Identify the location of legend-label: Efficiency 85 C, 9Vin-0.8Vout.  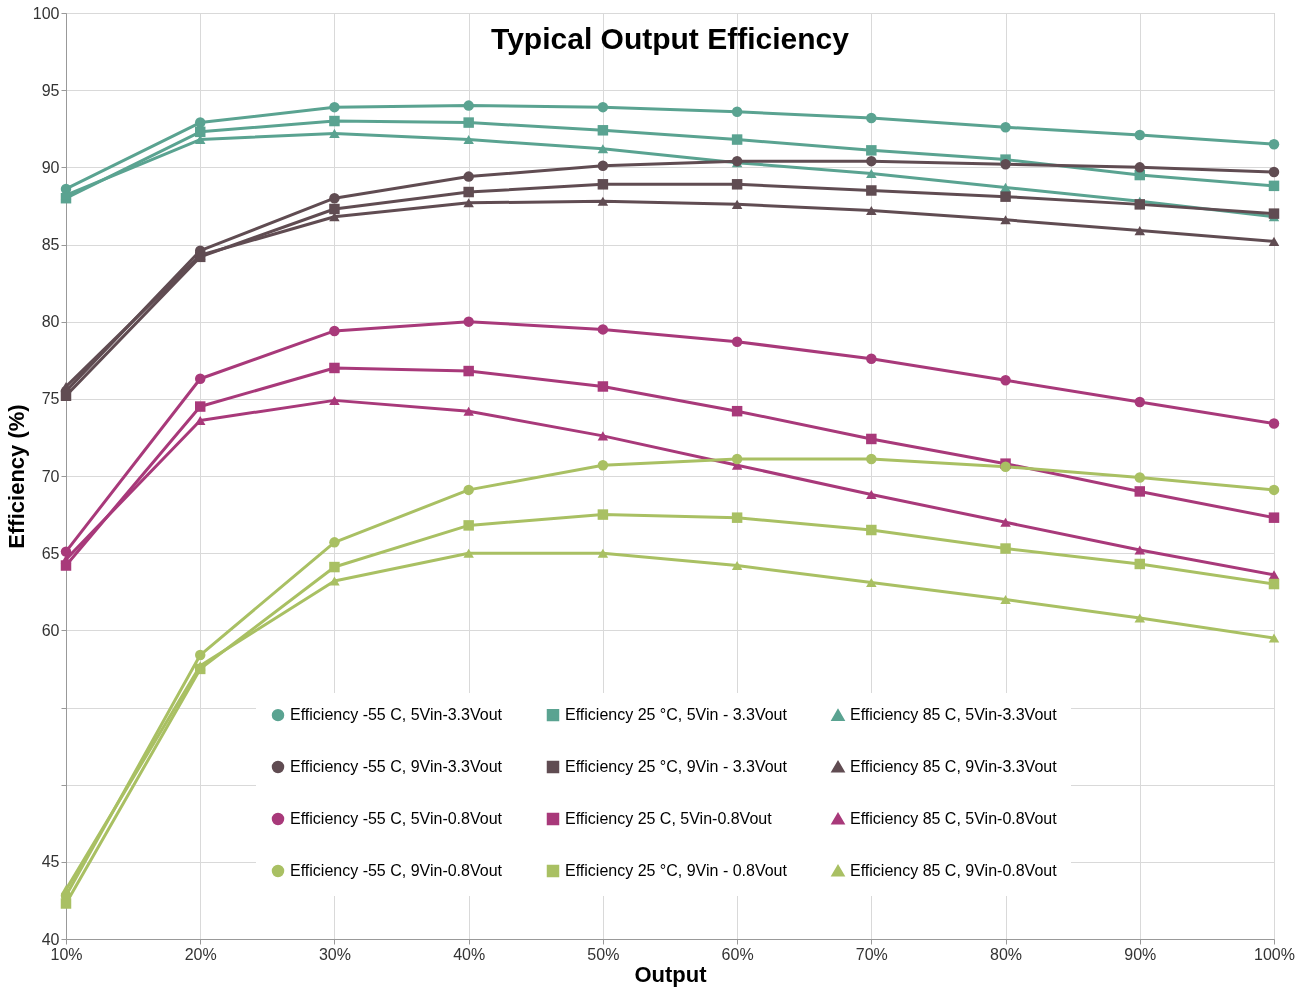
(954, 870).